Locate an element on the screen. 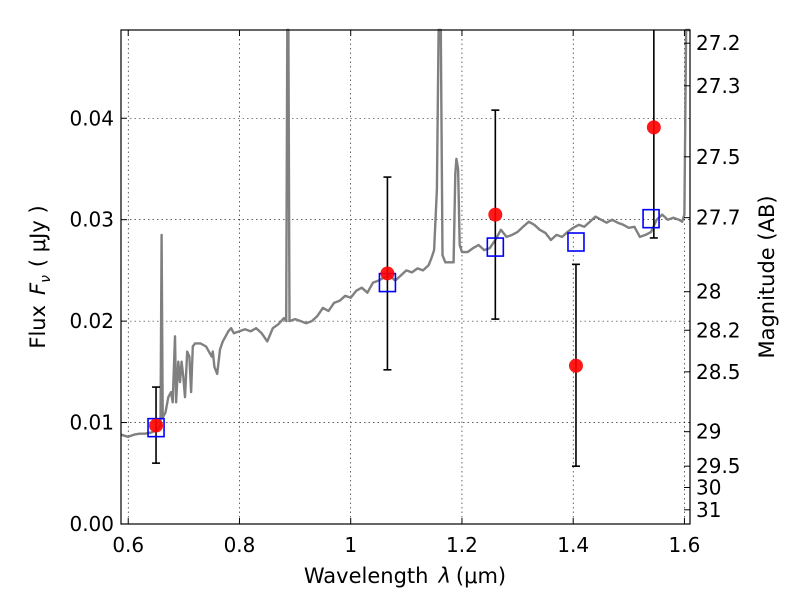 The width and height of the screenshot is (800, 600). y-tick-label: 0.01 is located at coordinates (91, 423).